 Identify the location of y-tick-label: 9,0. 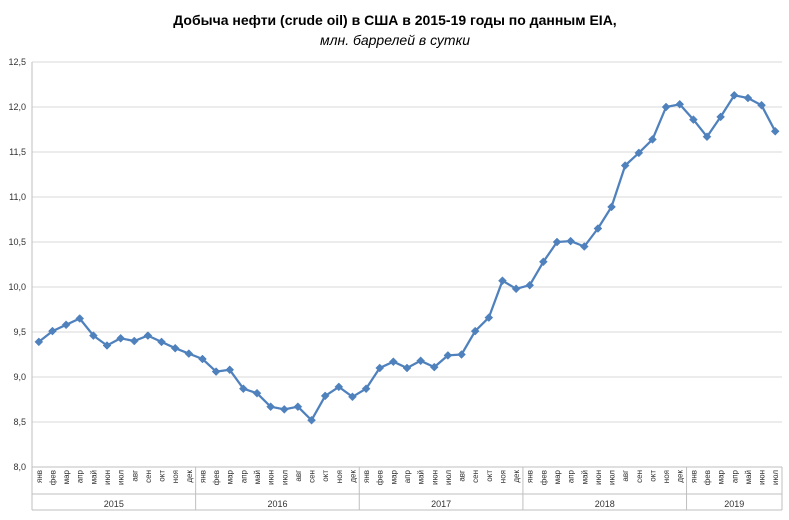
(19, 377).